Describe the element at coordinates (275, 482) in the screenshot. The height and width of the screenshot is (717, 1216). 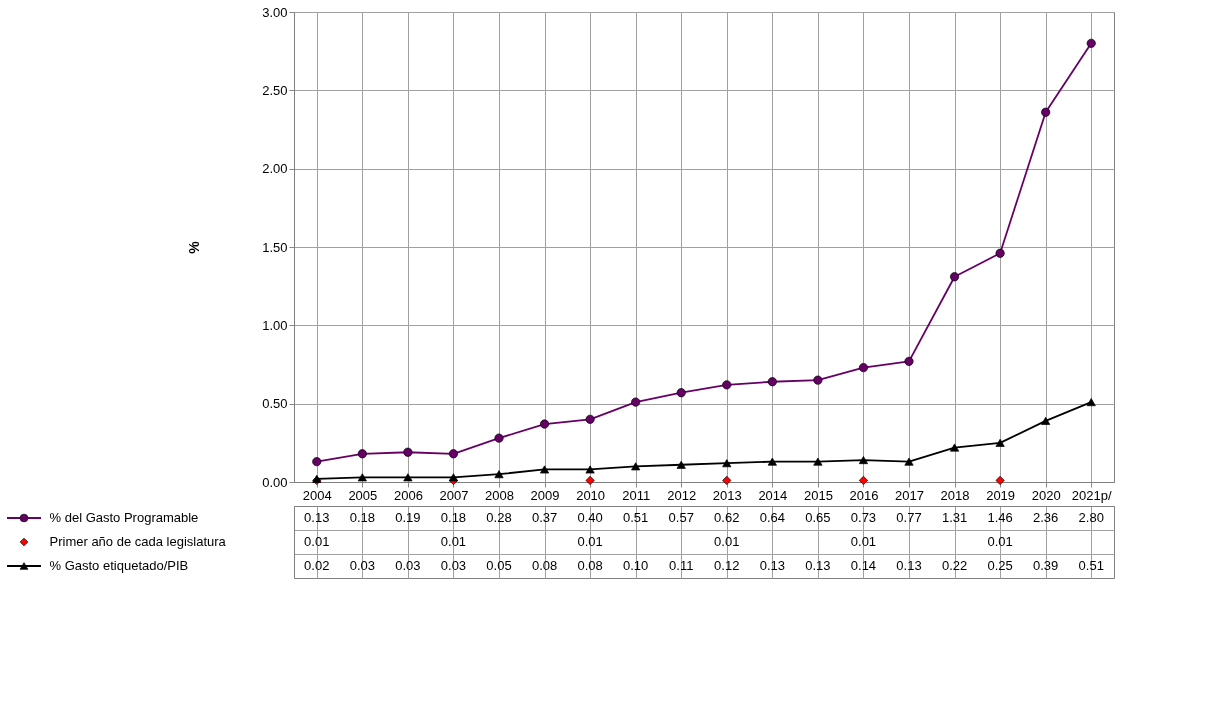
I see `y-tick-label: 0.00` at that location.